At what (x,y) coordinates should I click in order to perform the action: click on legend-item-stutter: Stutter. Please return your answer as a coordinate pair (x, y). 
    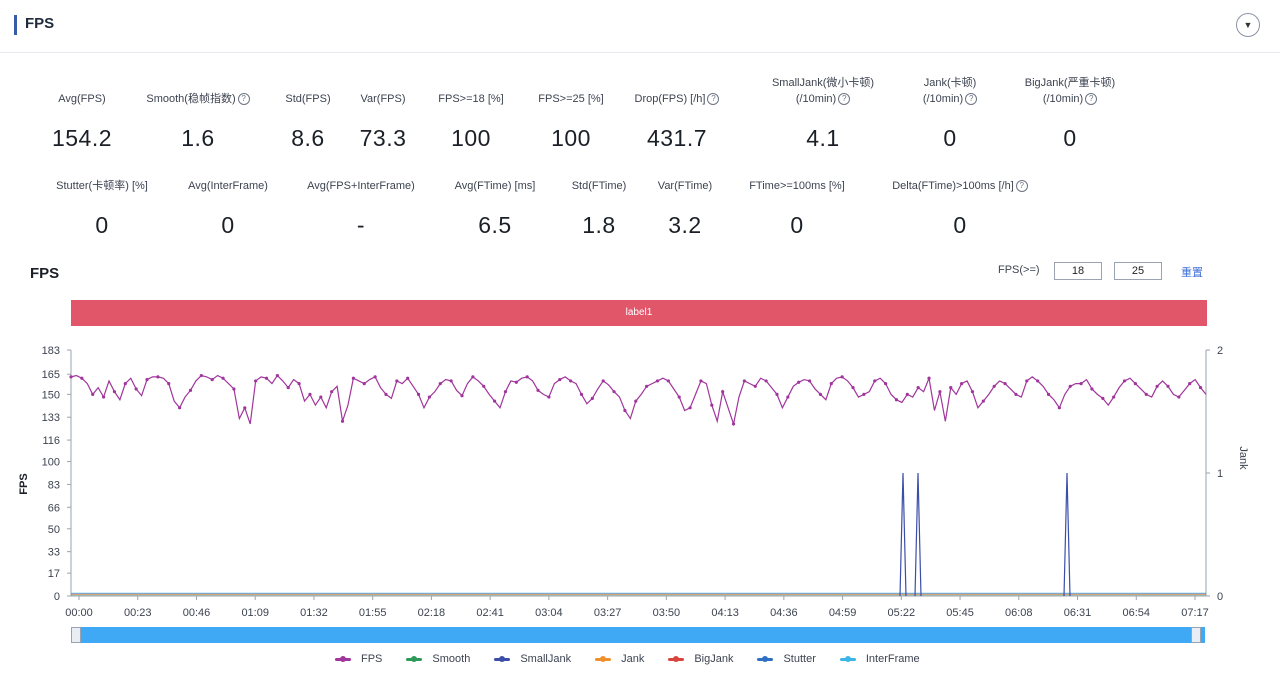
    Looking at the image, I should click on (786, 659).